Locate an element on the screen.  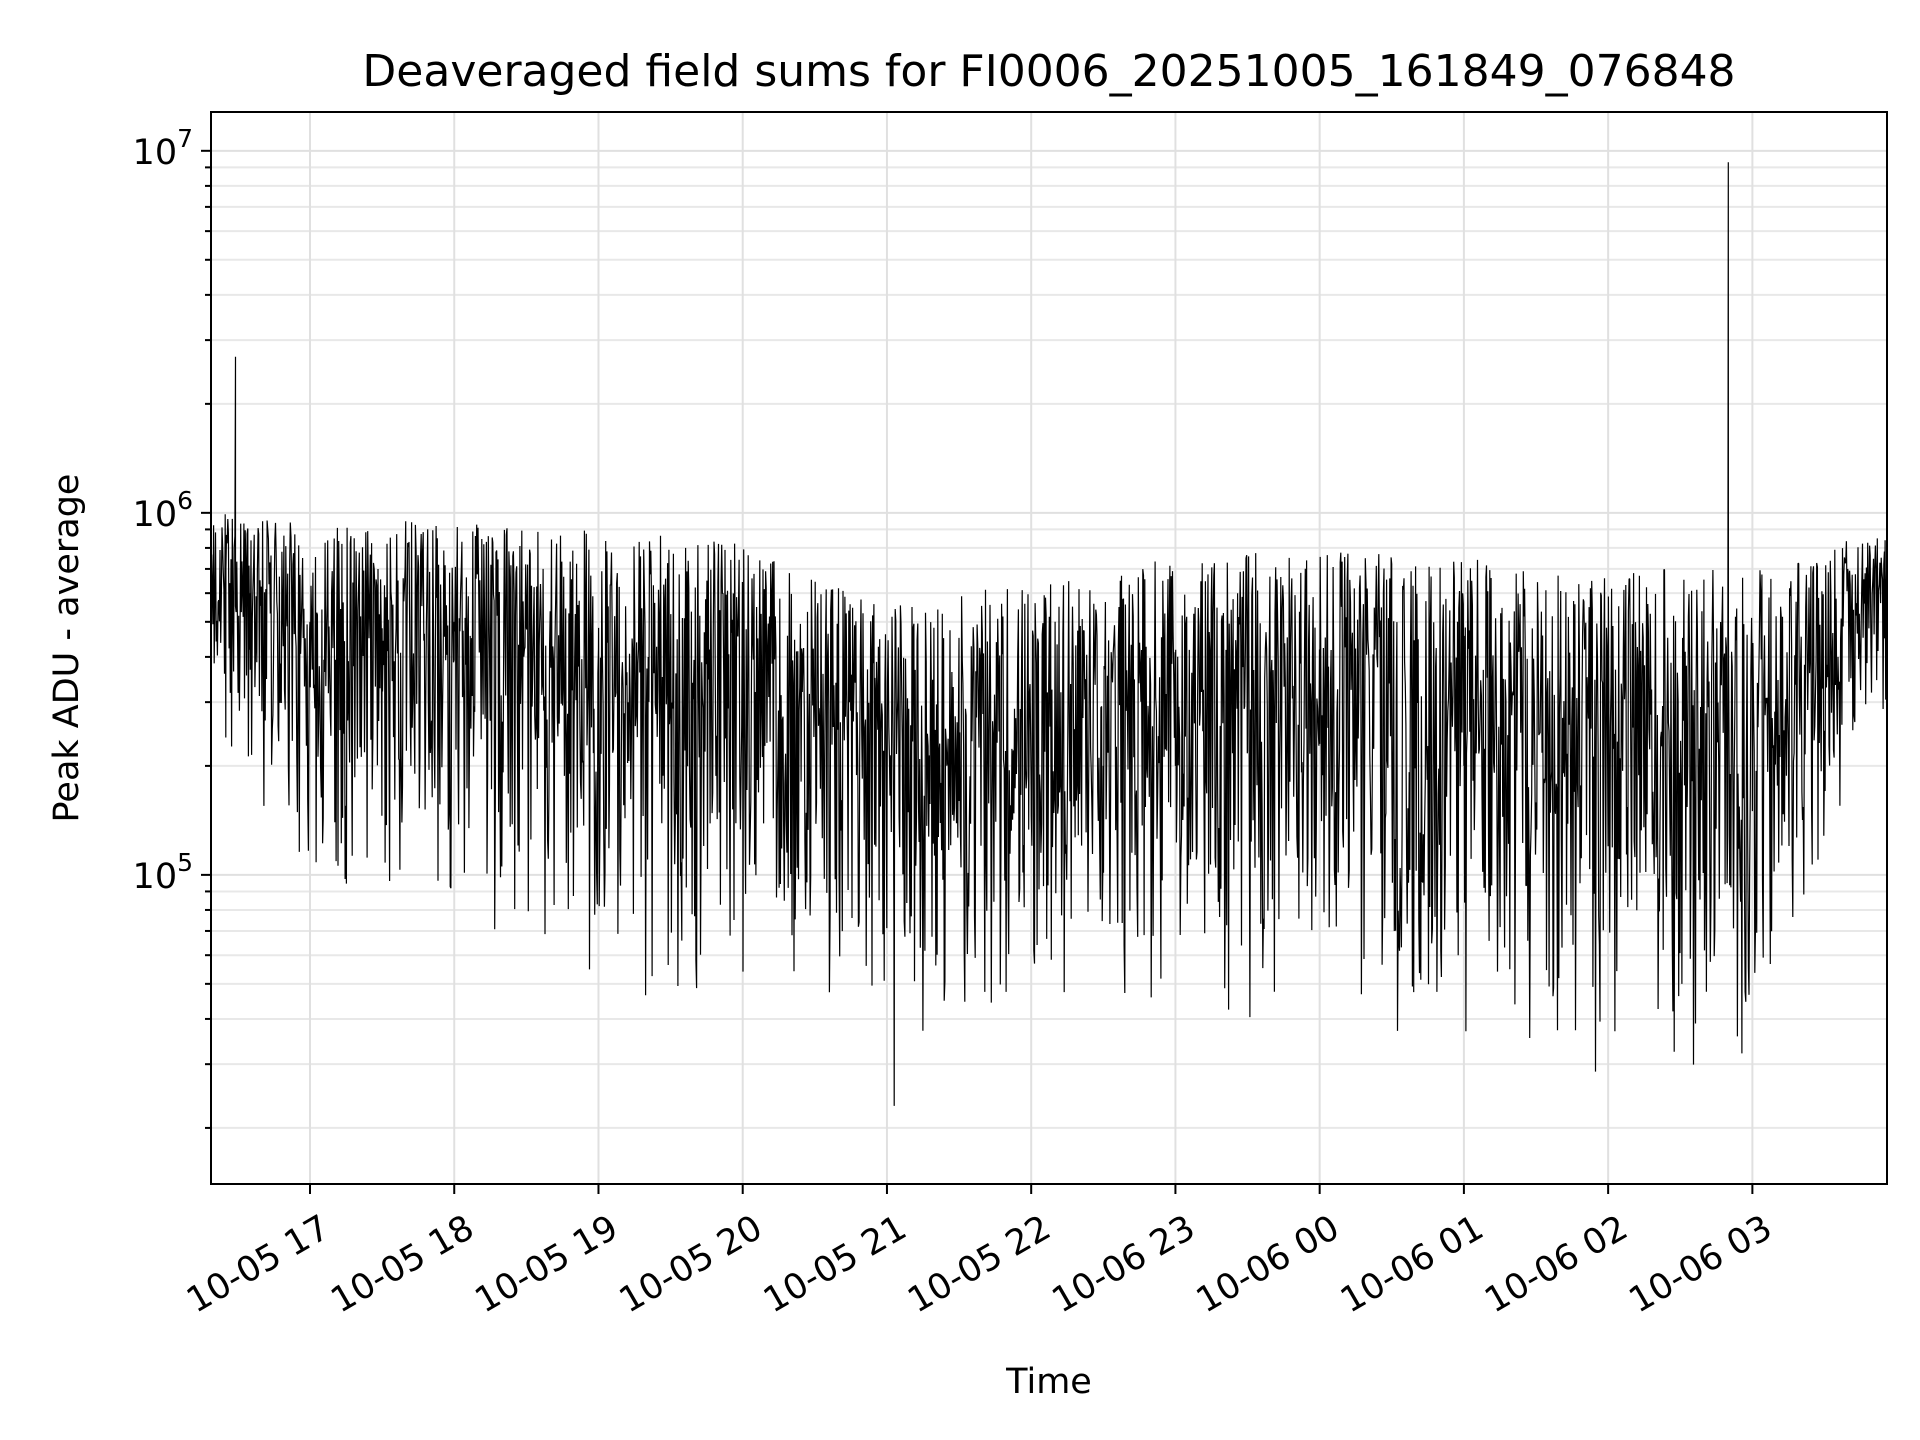
y-axis-label: Peak ADU - average is located at coordinates (67, 648).